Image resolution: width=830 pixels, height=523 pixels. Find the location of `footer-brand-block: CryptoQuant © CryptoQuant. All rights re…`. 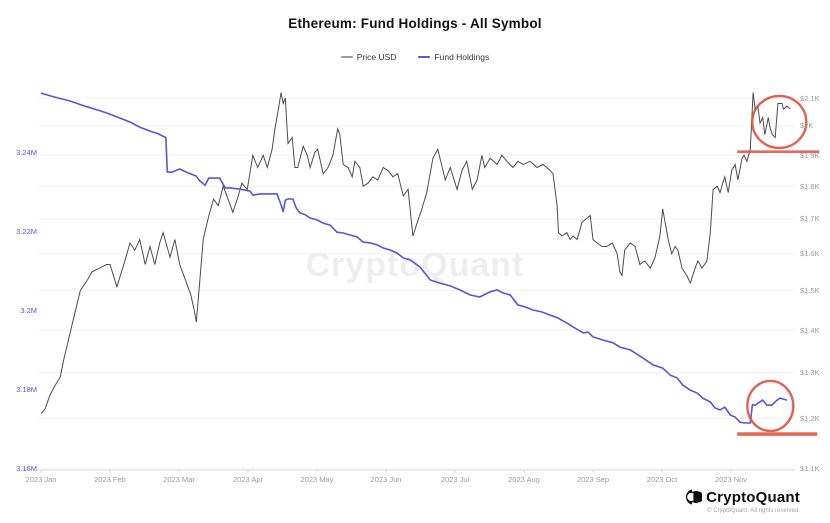

footer-brand-block: CryptoQuant © CryptoQuant. All rights re… is located at coordinates (742, 501).